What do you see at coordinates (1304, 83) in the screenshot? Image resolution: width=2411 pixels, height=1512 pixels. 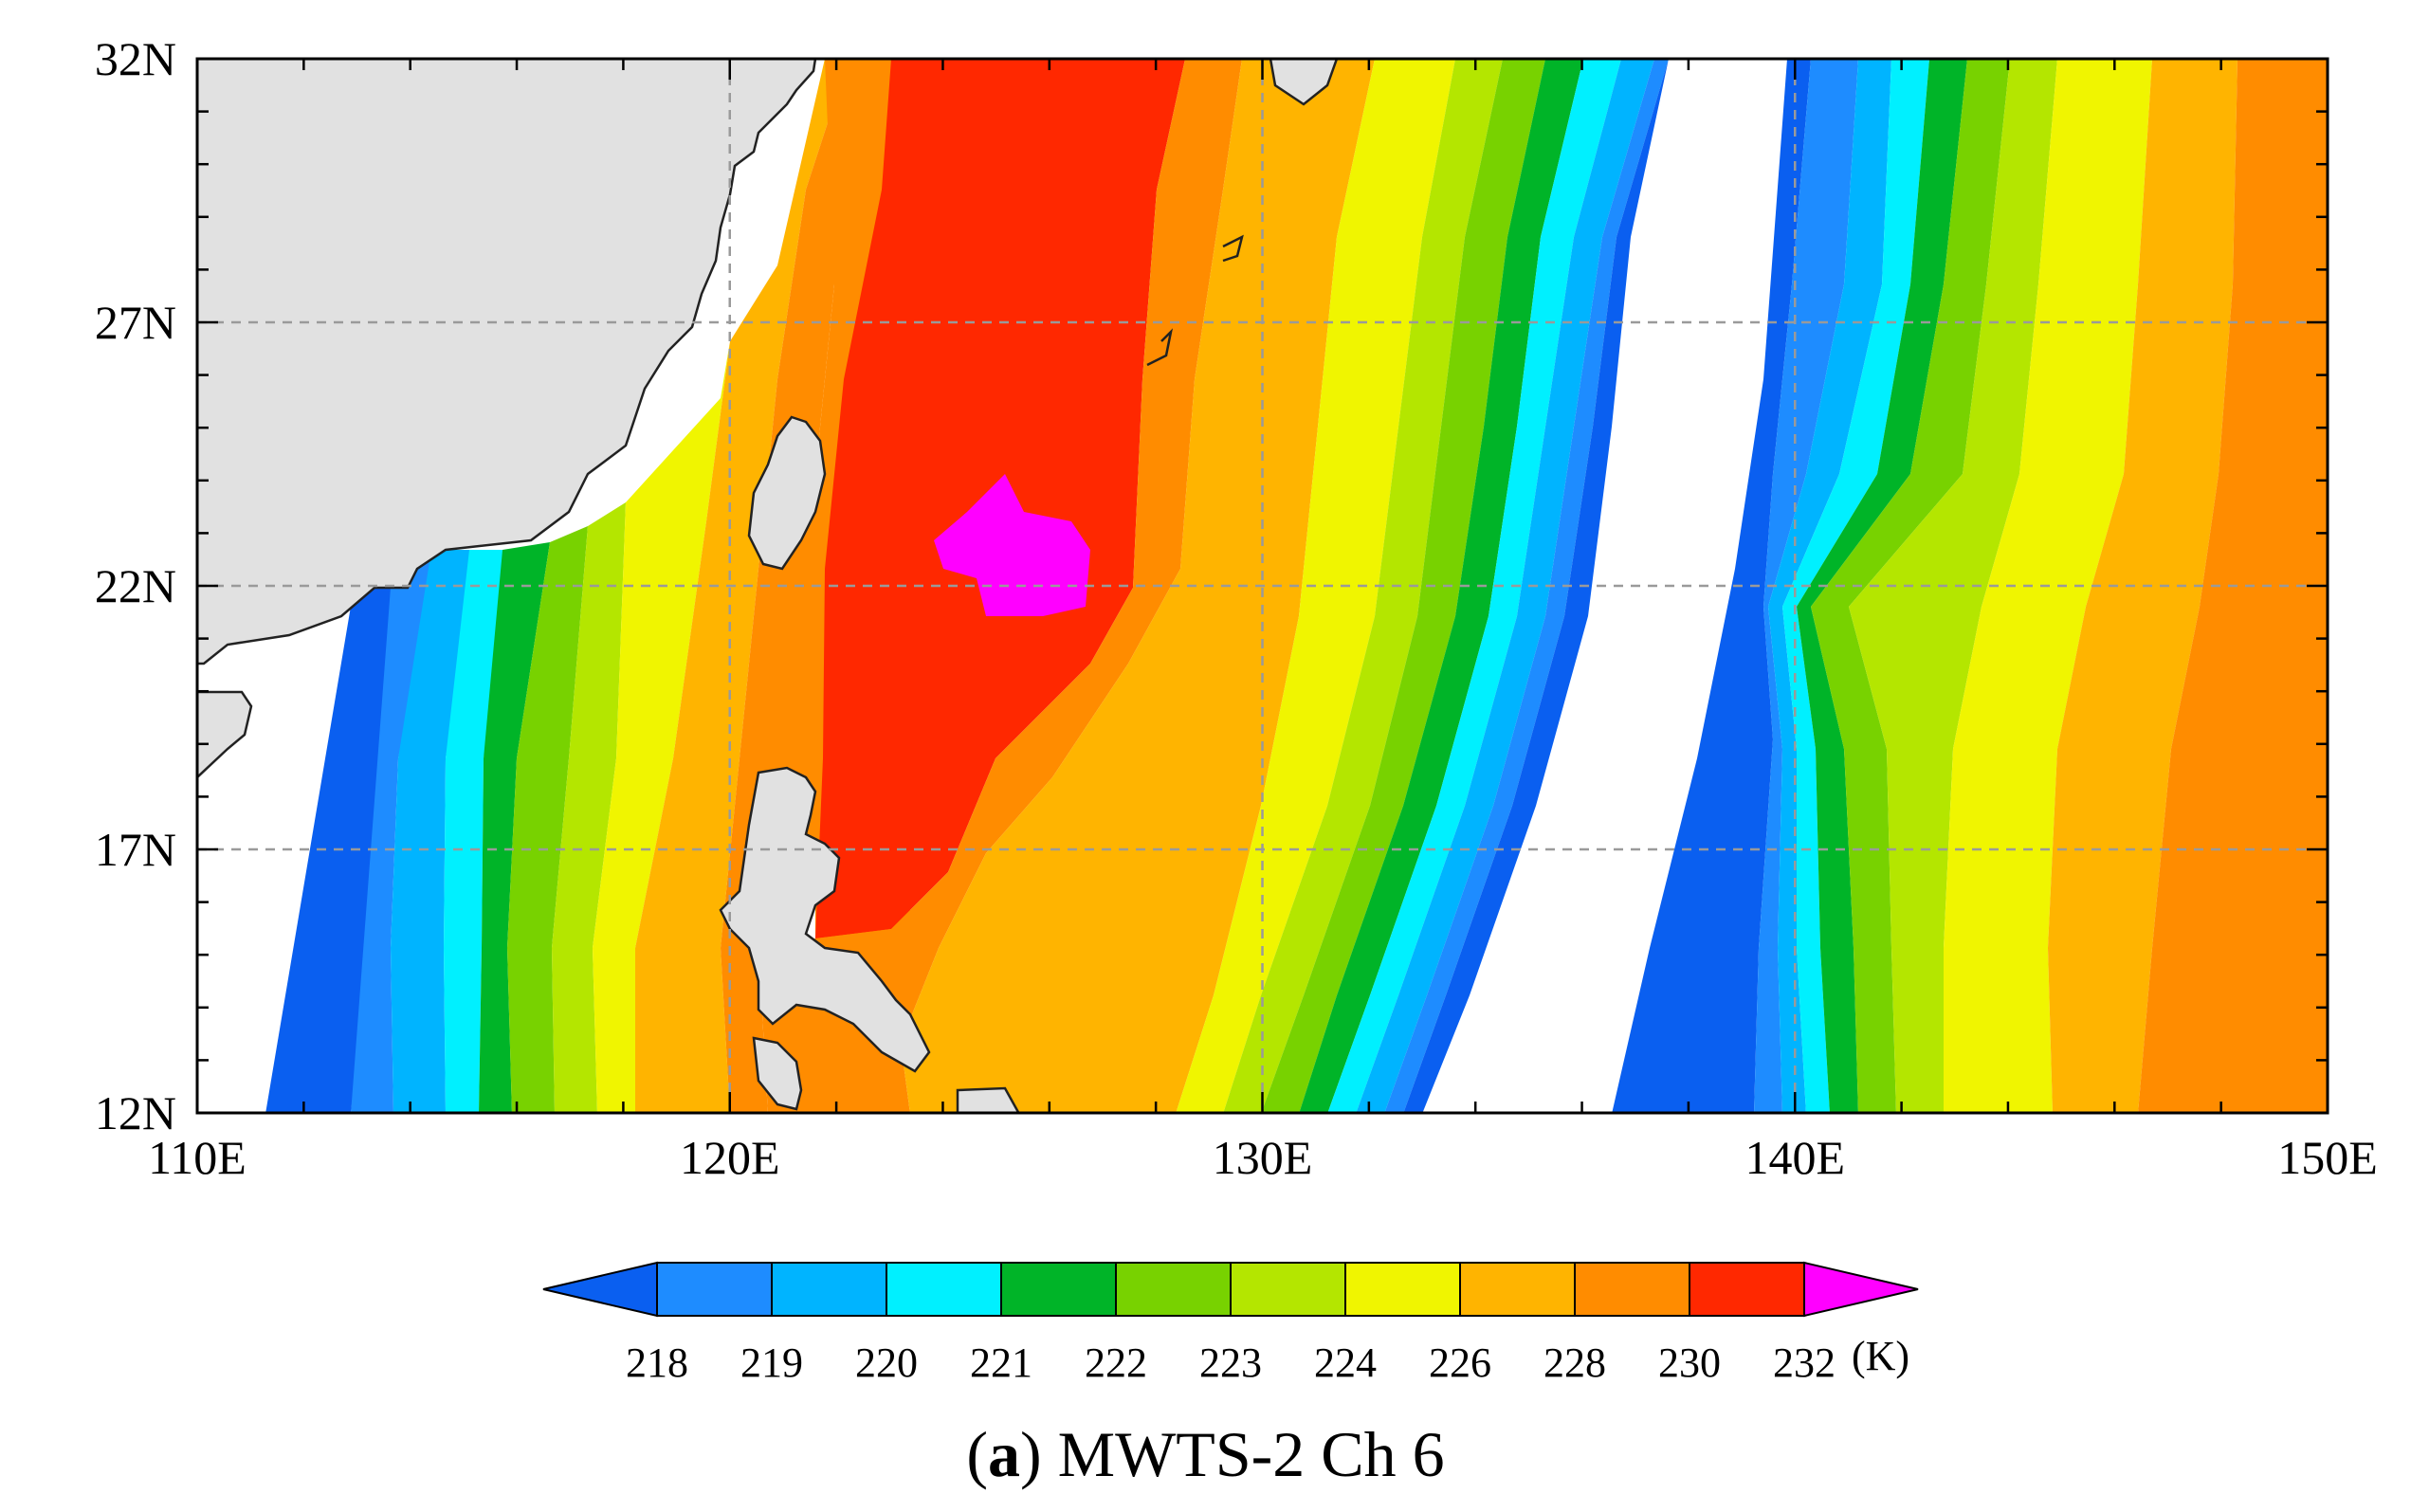 I see `kyushu-island` at bounding box center [1304, 83].